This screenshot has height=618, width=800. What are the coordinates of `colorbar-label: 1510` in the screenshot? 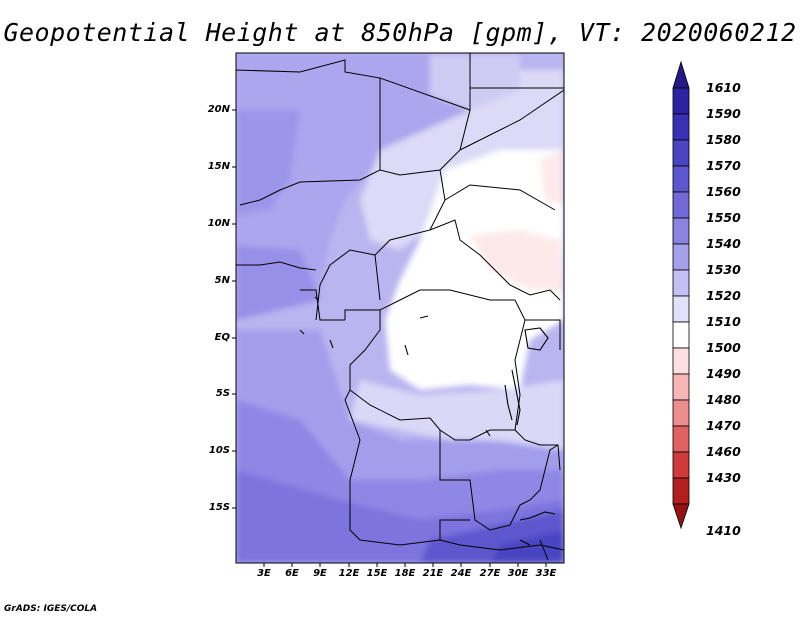 It's located at (723, 321).